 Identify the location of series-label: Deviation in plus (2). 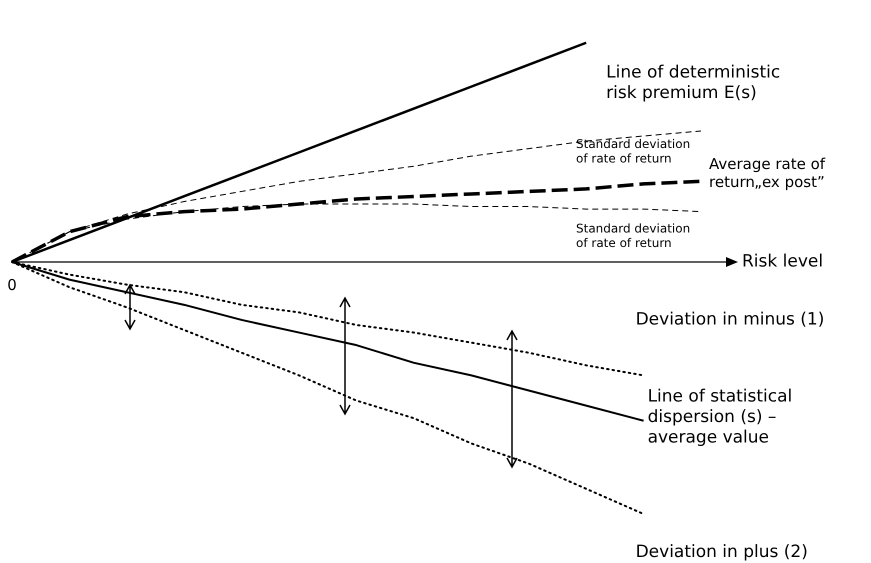
(722, 552).